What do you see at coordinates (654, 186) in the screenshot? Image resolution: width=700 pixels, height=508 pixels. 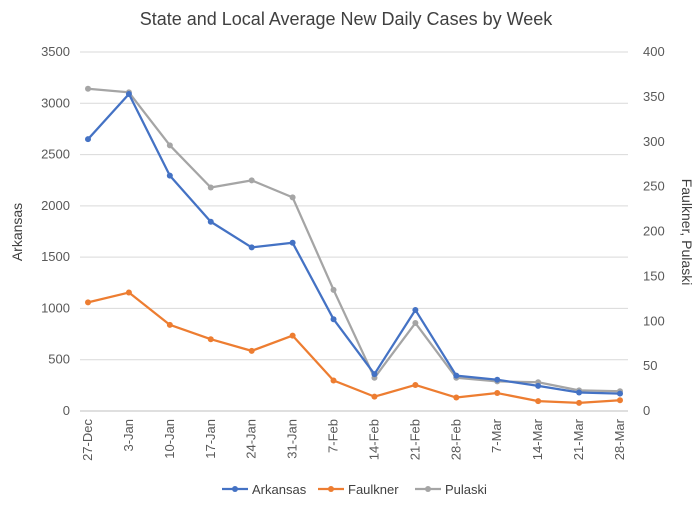 I see `secondary-y-tick-label: 250` at bounding box center [654, 186].